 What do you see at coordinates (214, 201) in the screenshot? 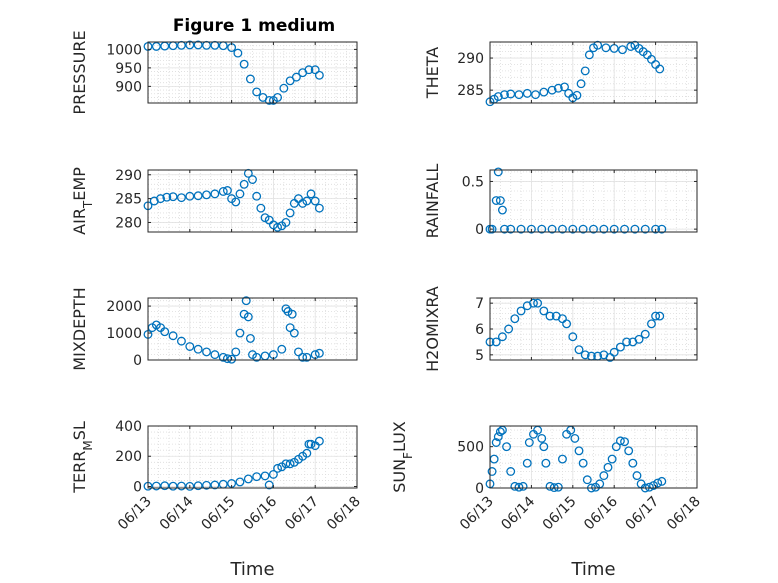
I see `subplot-air_temp: 280 285 290 AIRTEMP` at bounding box center [214, 201].